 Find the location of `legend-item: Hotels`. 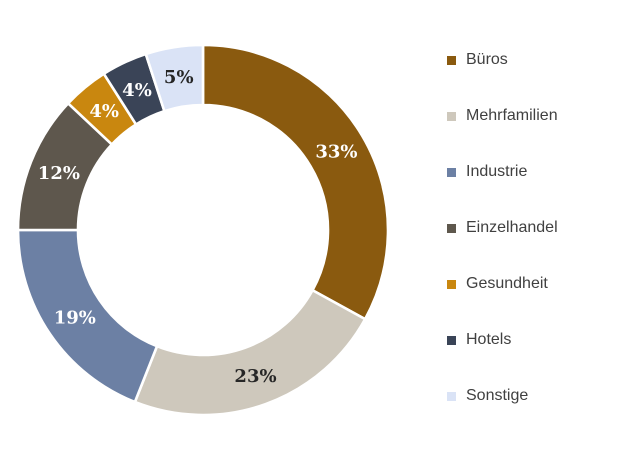

legend-item: Hotels is located at coordinates (502, 340).